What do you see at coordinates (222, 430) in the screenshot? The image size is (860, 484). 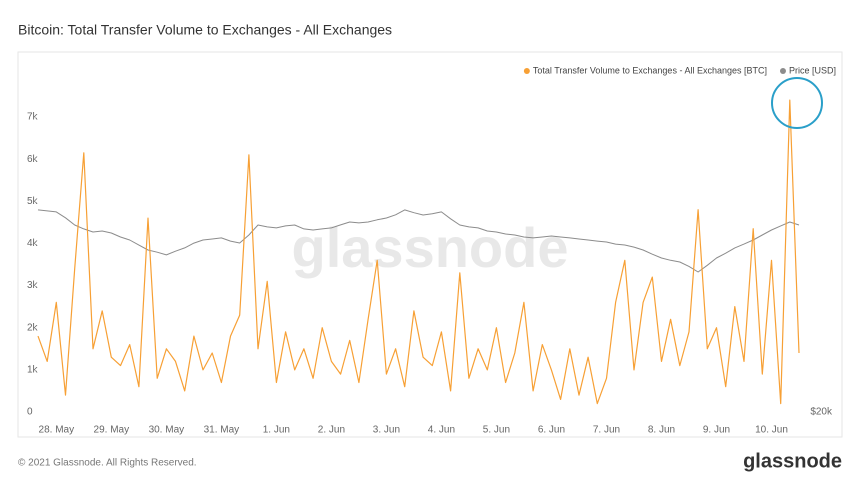 I see `x-tick-label: 31. May` at bounding box center [222, 430].